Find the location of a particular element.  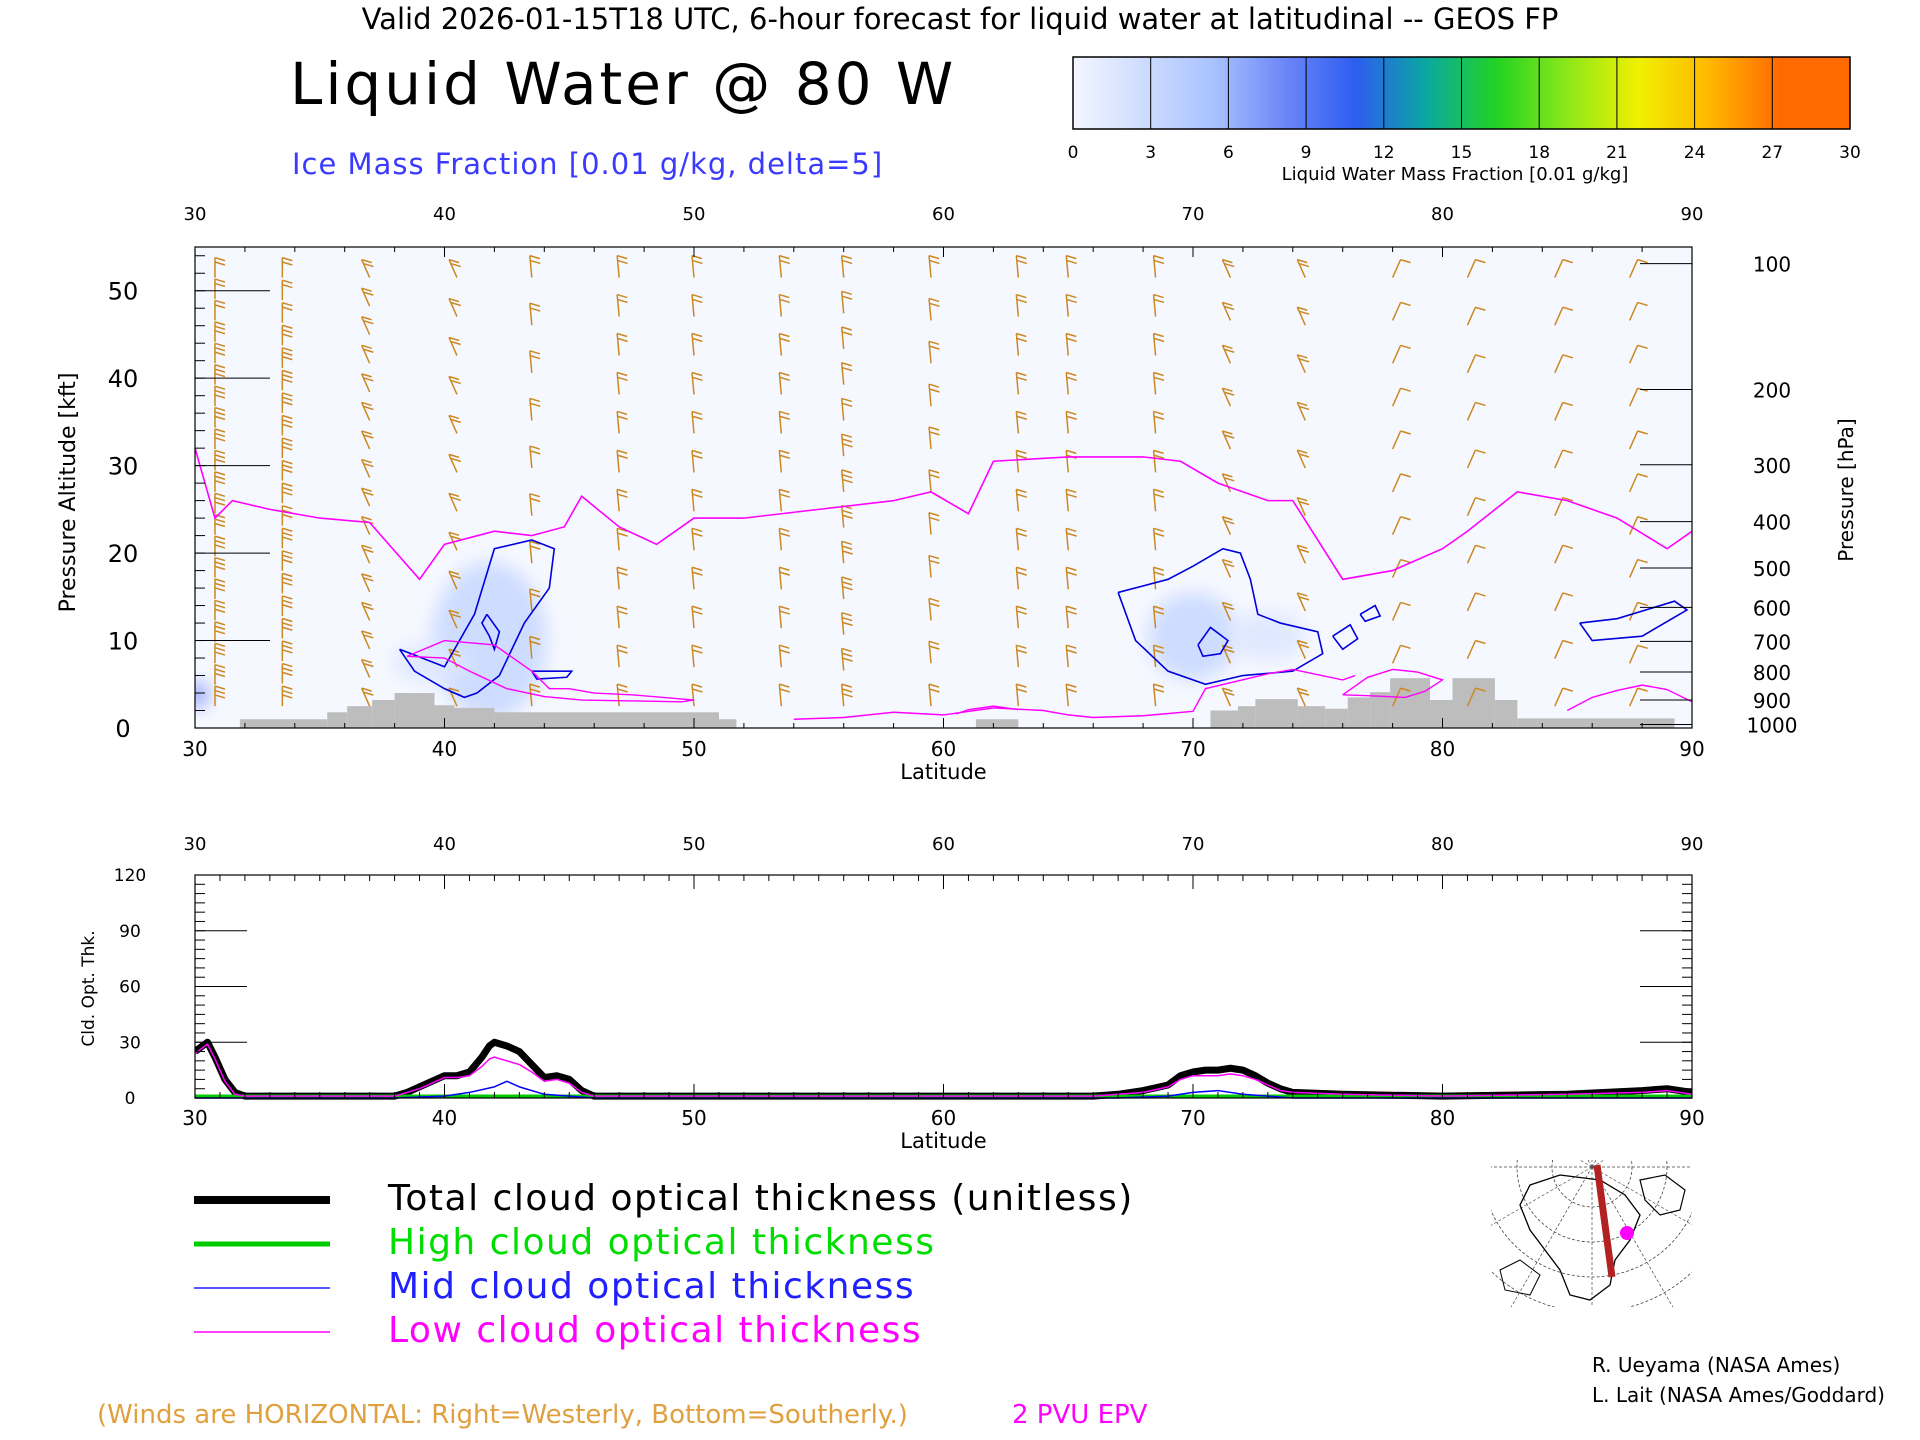

x-tick-label: 80 is located at coordinates (1442, 749).